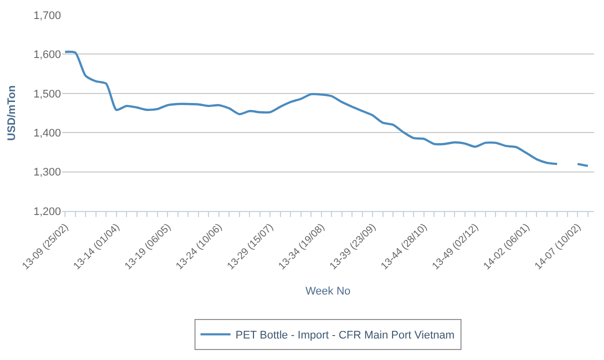 This screenshot has height=360, width=604. I want to click on y-tick-label: 1,200, so click(47, 212).